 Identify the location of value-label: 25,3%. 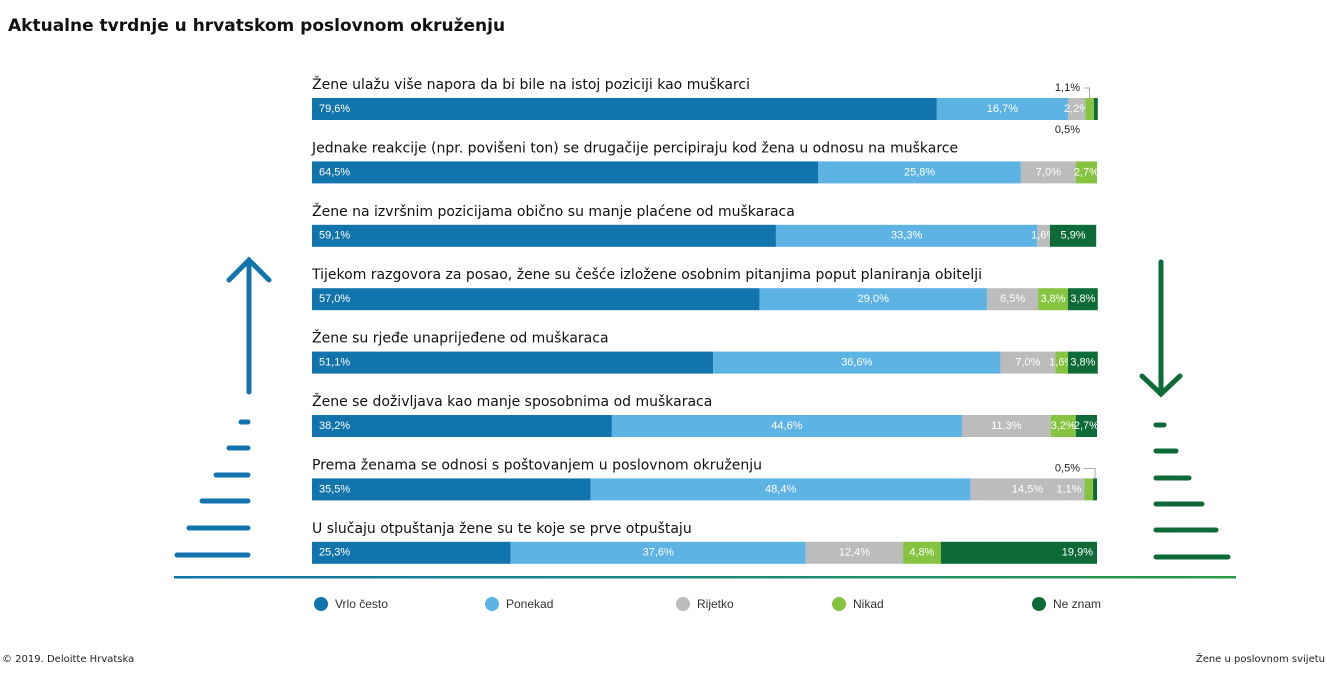
(334, 553).